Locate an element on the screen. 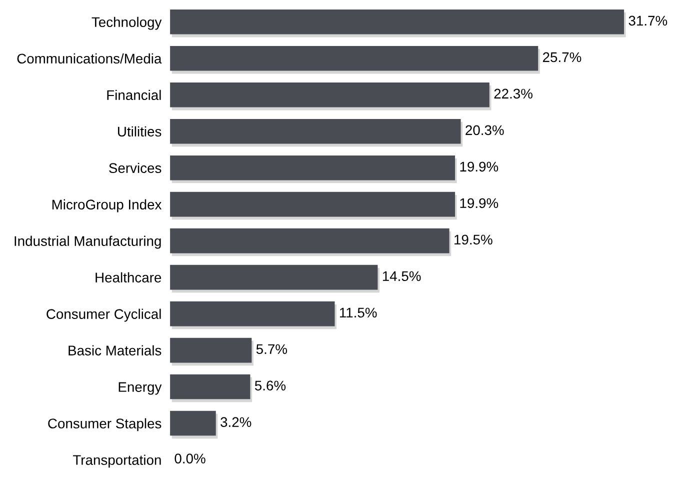 The width and height of the screenshot is (694, 478). data-label: 25.7% is located at coordinates (562, 57).